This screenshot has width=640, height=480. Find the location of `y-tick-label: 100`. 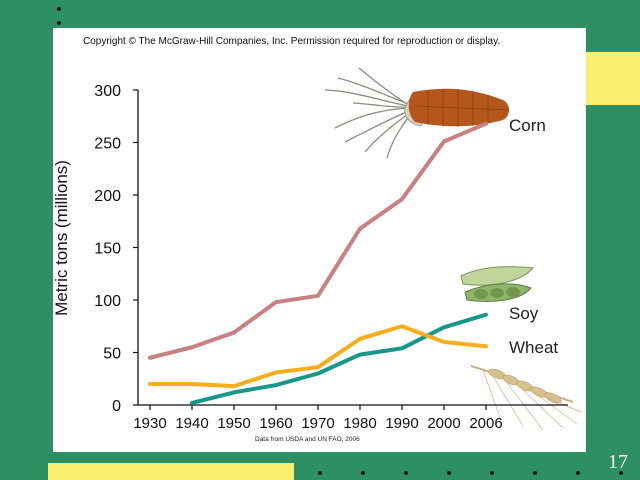

y-tick-label: 100 is located at coordinates (107, 301).